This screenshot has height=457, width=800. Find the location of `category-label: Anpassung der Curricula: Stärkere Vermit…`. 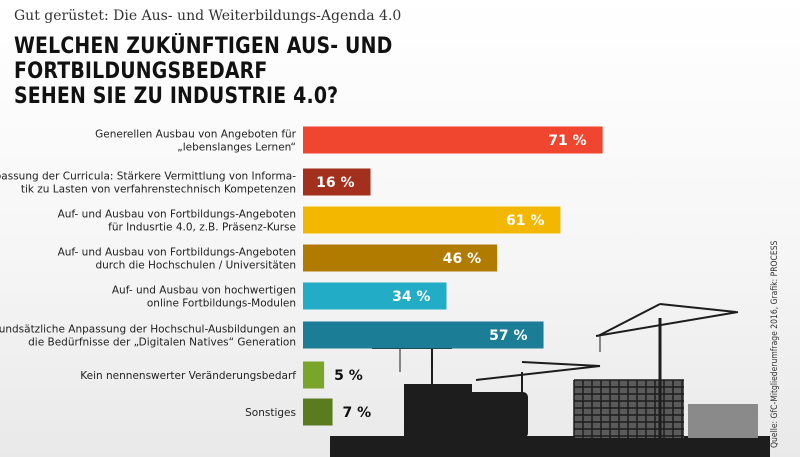

category-label: Anpassung der Curricula: Stärkere Vermit… is located at coordinates (148, 177).